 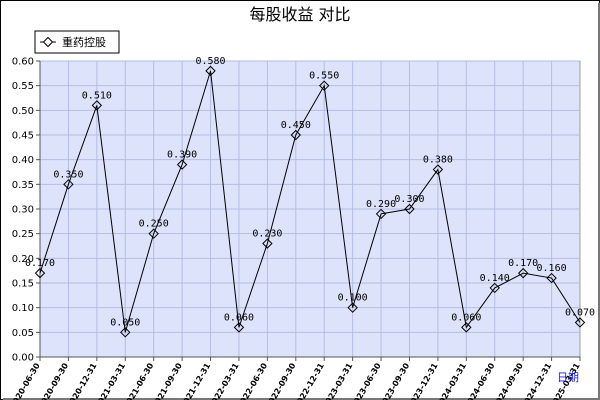 What do you see at coordinates (23, 86) in the screenshot?
I see `y-tick-label: 0.55` at bounding box center [23, 86].